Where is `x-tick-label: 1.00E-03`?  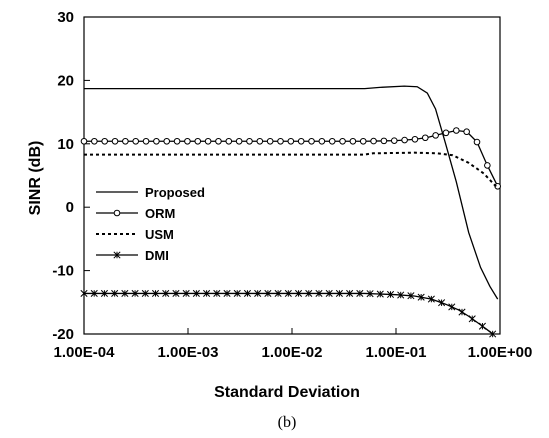 x-tick-label: 1.00E-03 is located at coordinates (188, 352).